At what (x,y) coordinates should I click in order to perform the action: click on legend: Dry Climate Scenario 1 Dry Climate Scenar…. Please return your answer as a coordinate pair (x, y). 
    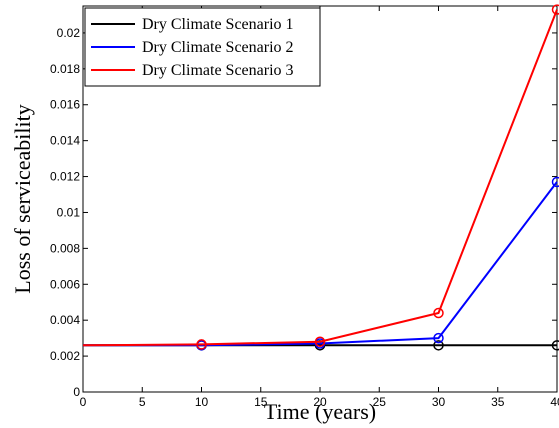
    Looking at the image, I should click on (202, 47).